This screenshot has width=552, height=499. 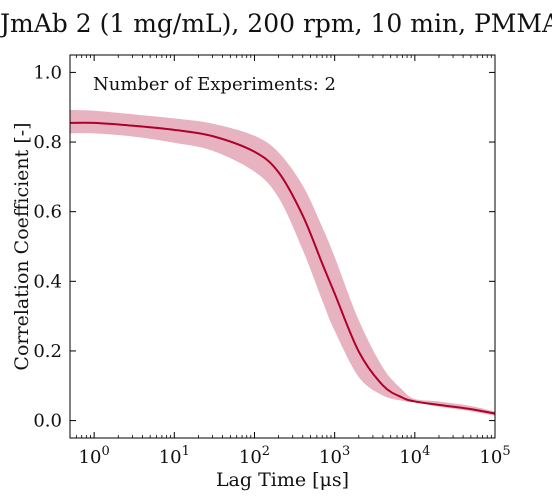 I want to click on y-tick-label: 1.0, so click(x=47, y=72).